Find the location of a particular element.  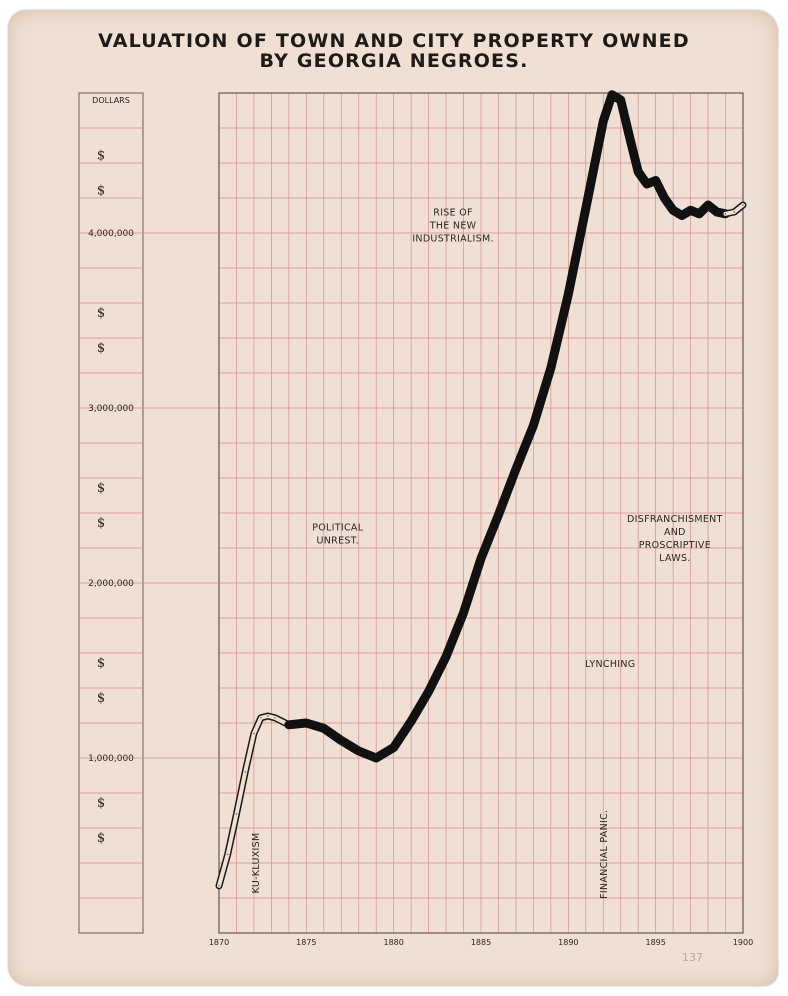

x-tick-label: 1885 is located at coordinates (481, 942).